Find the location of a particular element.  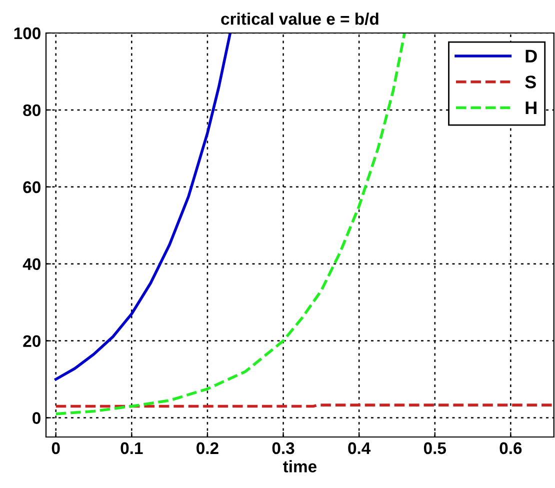

x-tick-label: 0.6 is located at coordinates (511, 448).